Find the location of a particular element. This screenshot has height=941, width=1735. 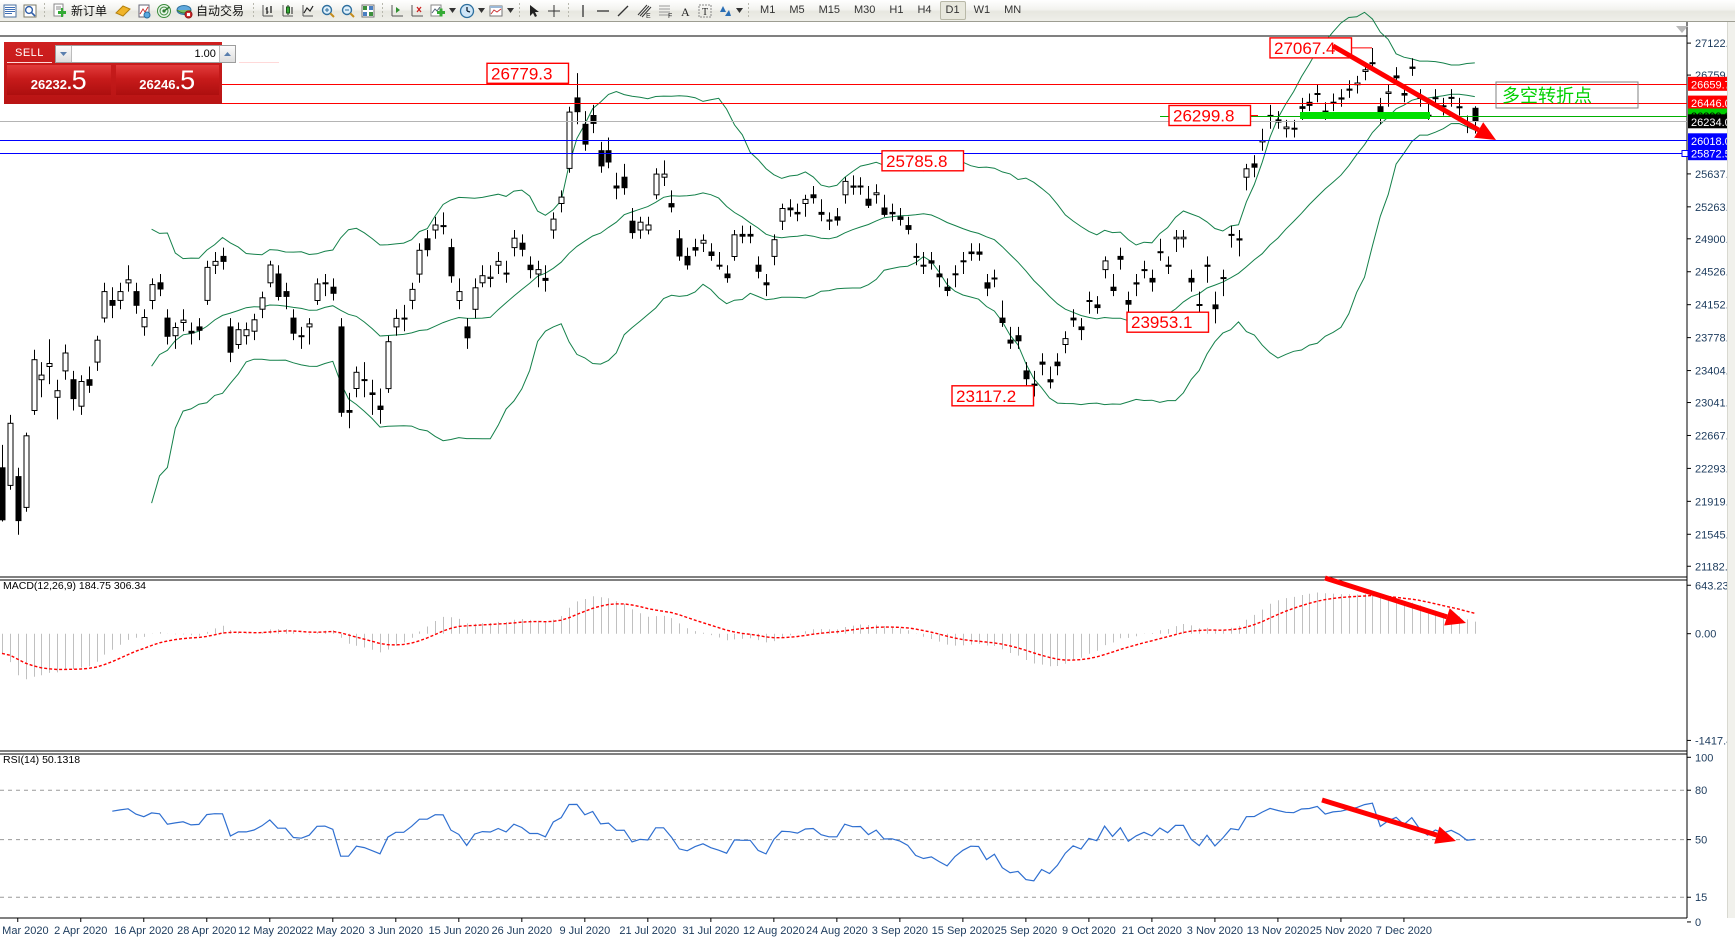

date-tick-label: 25 Nov 2020 is located at coordinates (1341, 931).